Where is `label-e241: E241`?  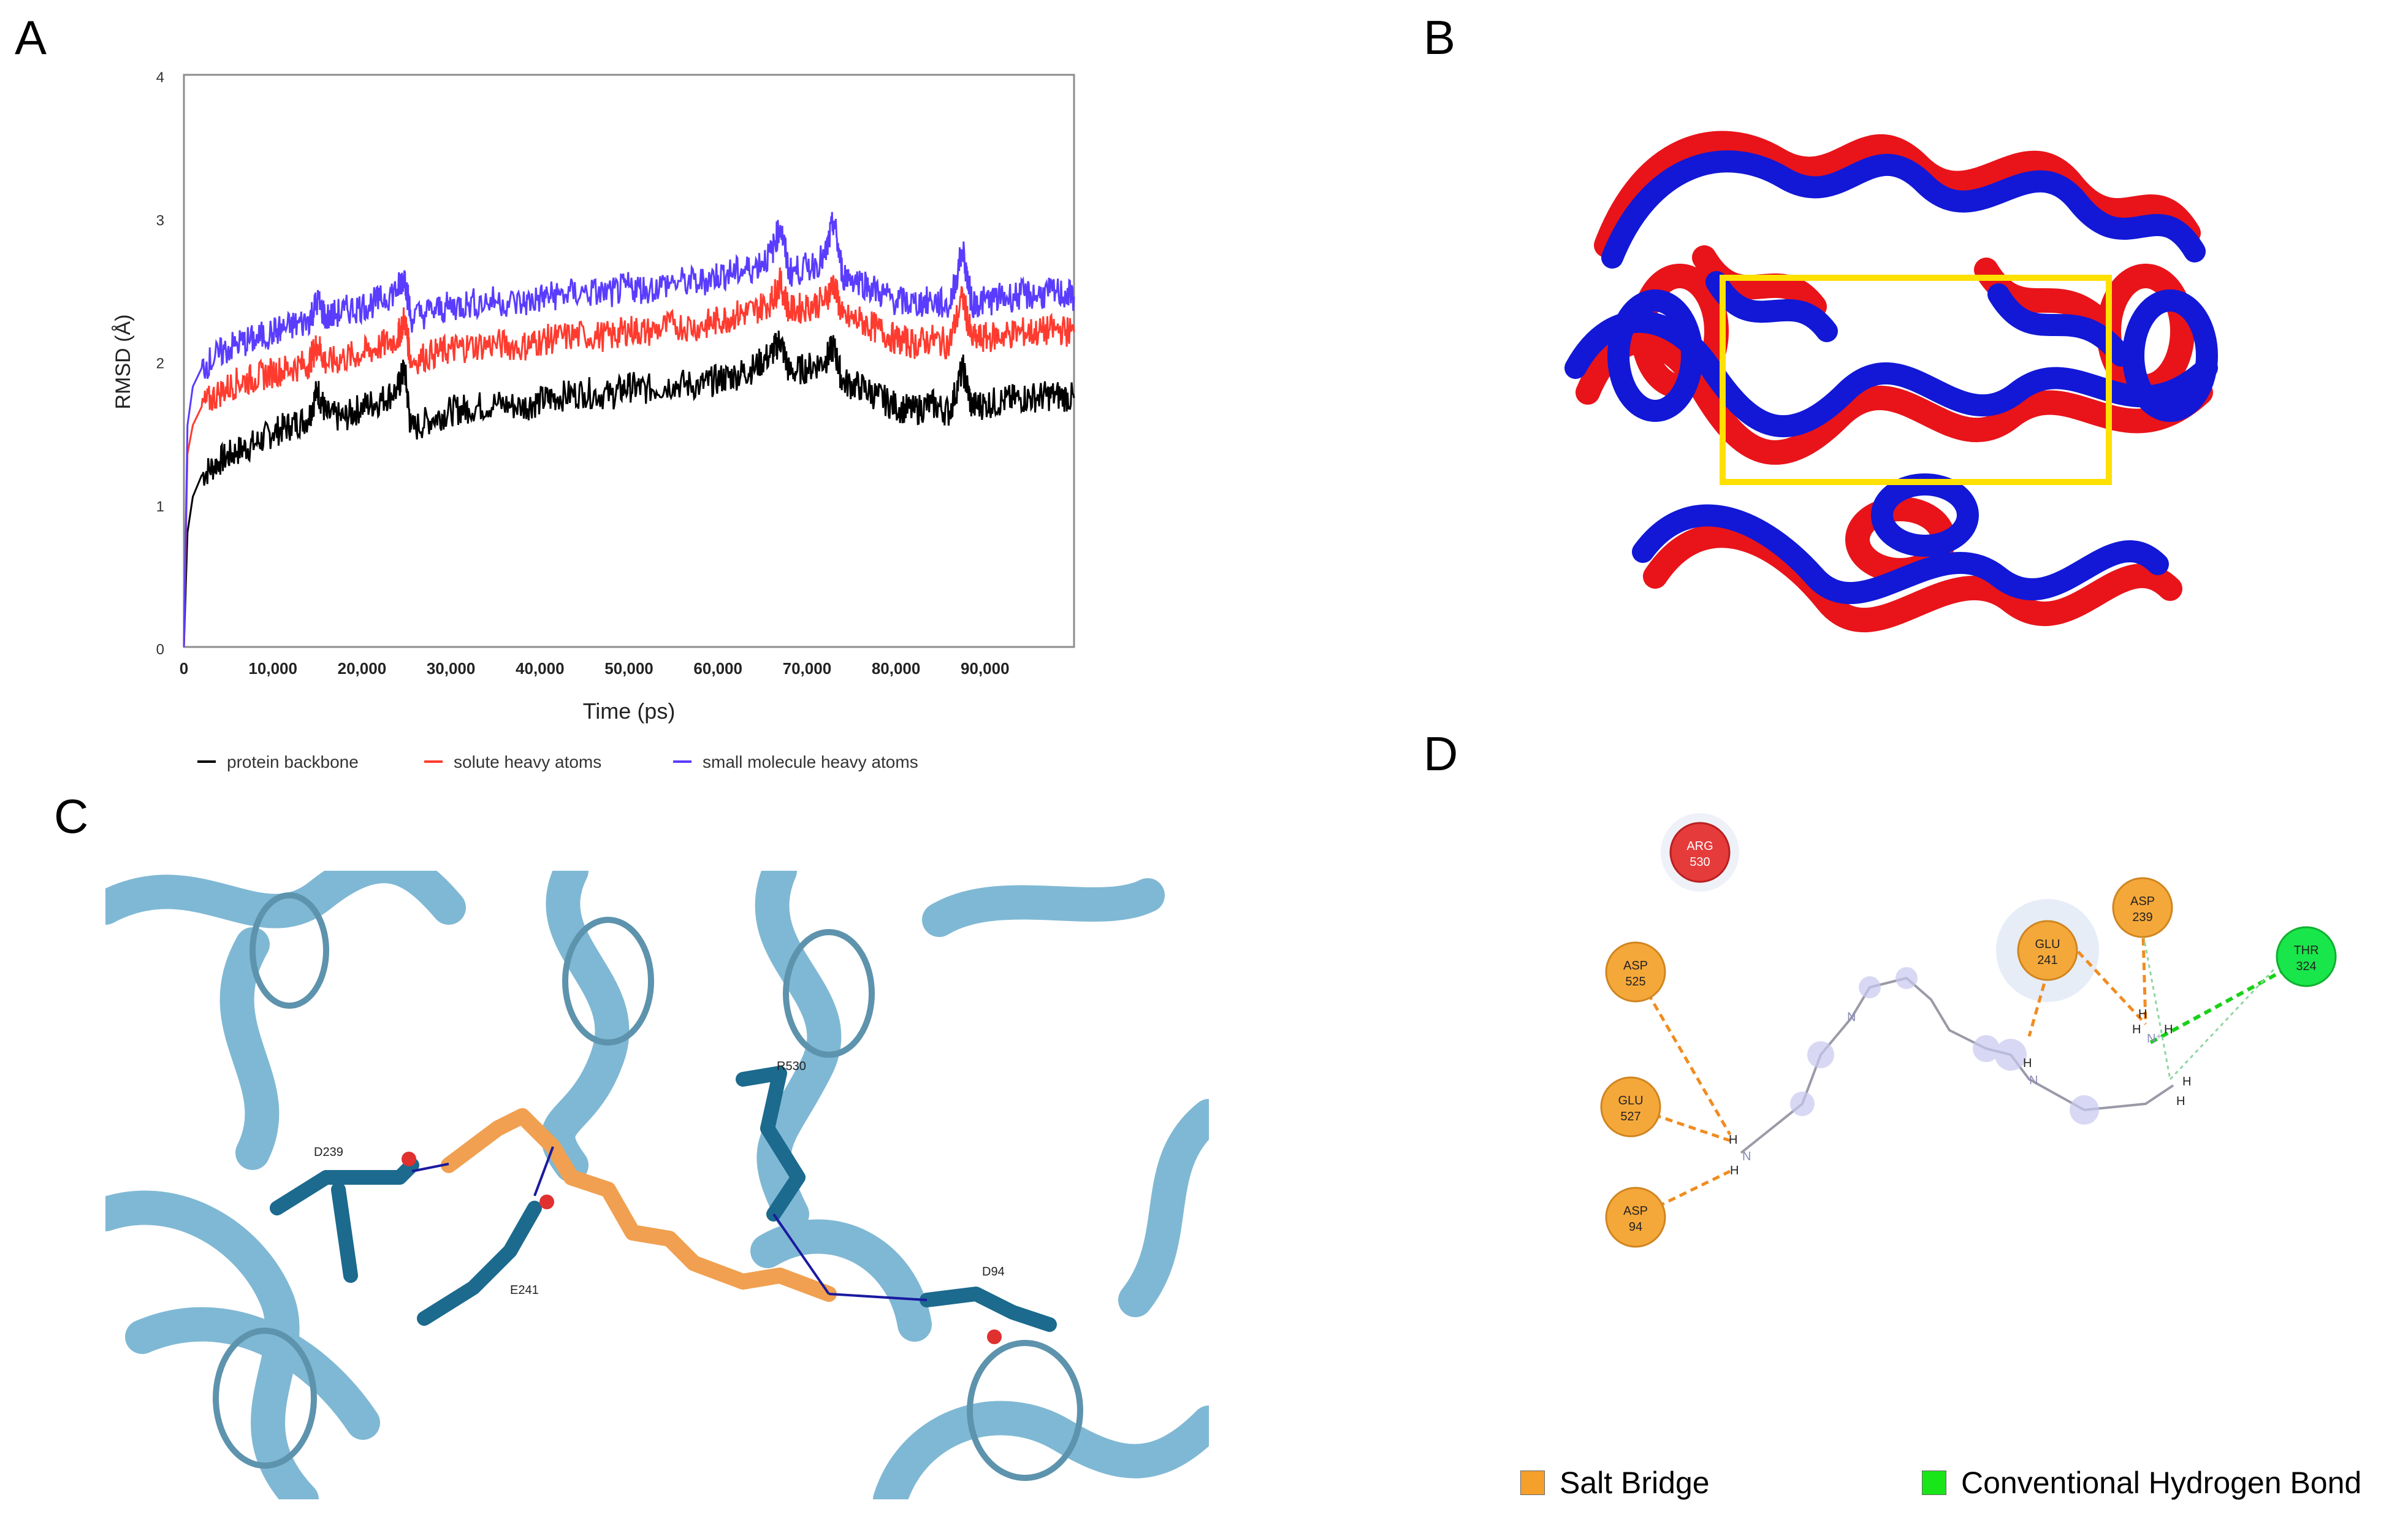
label-e241: E241 is located at coordinates (524, 1290).